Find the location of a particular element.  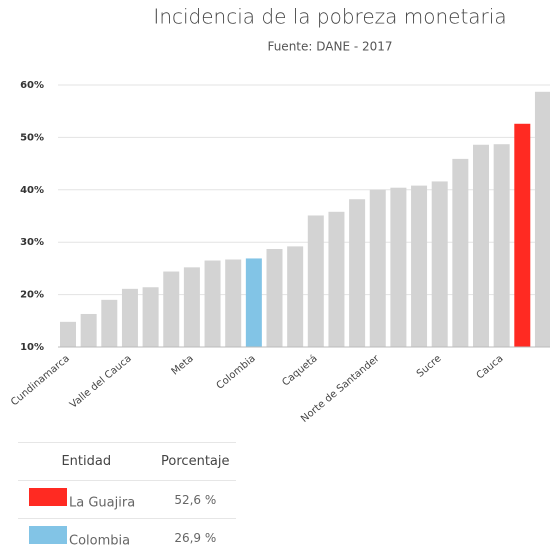

table-row: Colombia 26,9 % is located at coordinates (127, 537).